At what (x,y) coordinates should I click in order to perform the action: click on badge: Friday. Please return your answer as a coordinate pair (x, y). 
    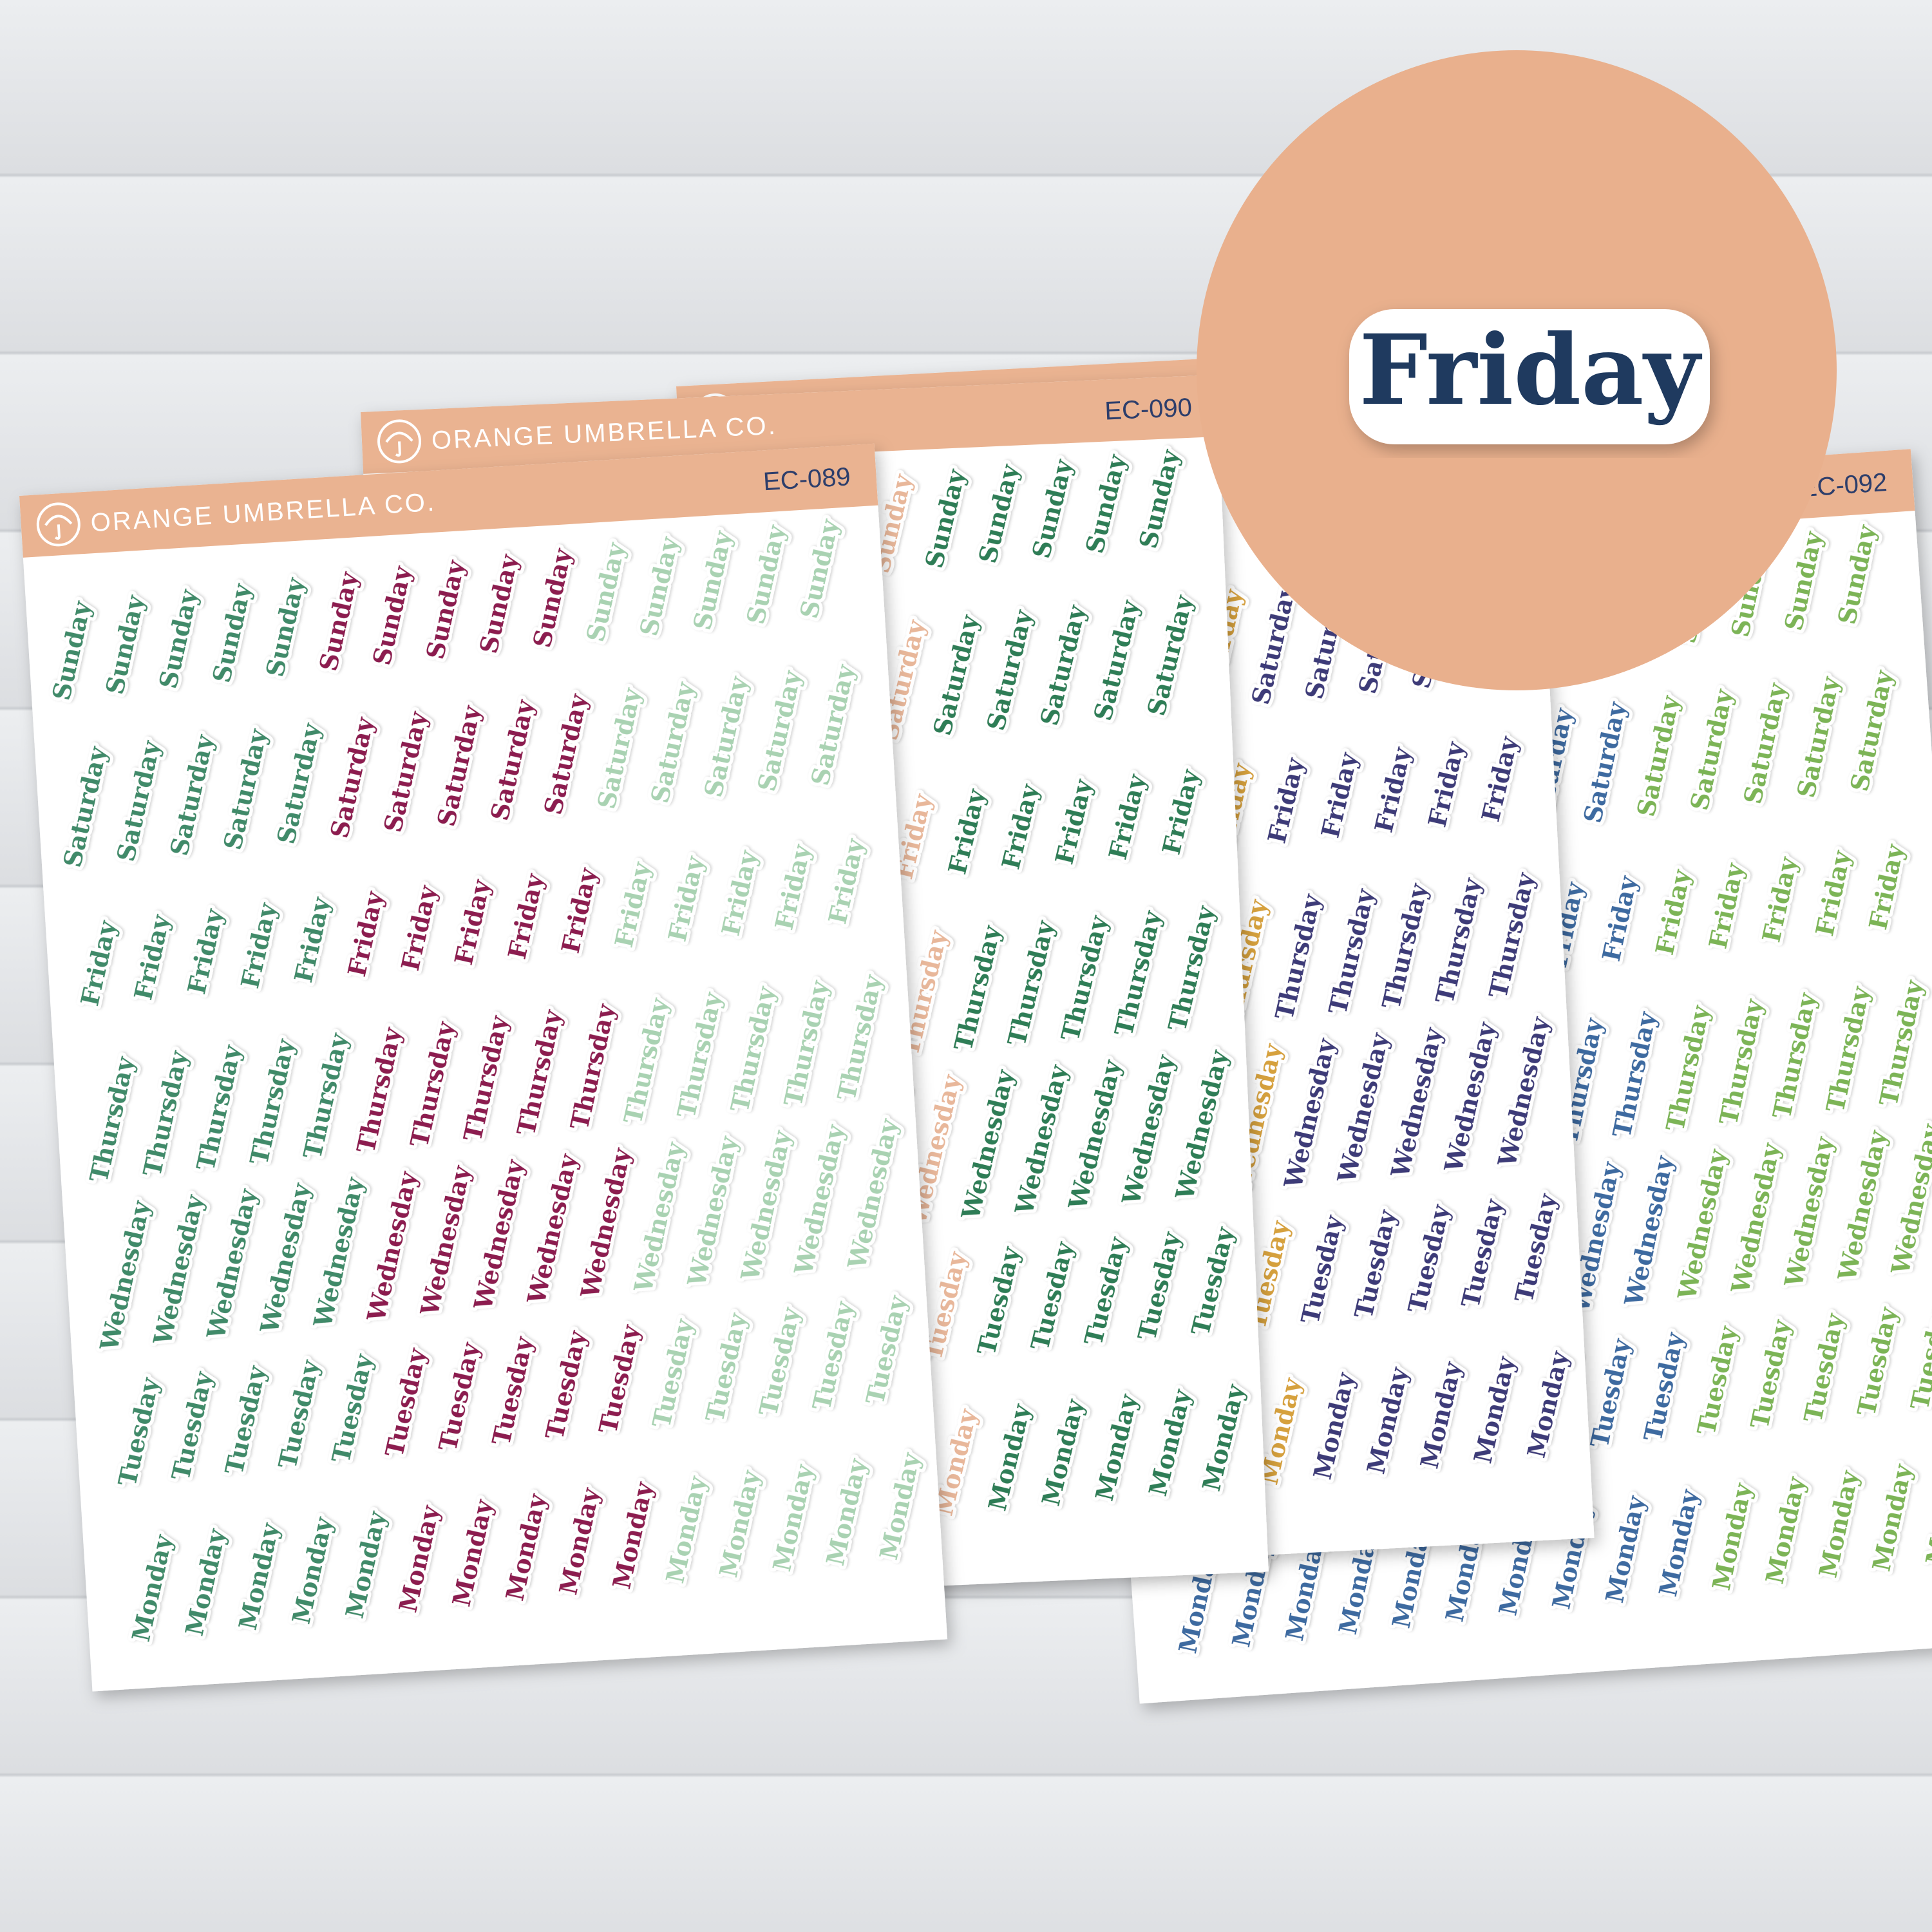
    Looking at the image, I should click on (1517, 370).